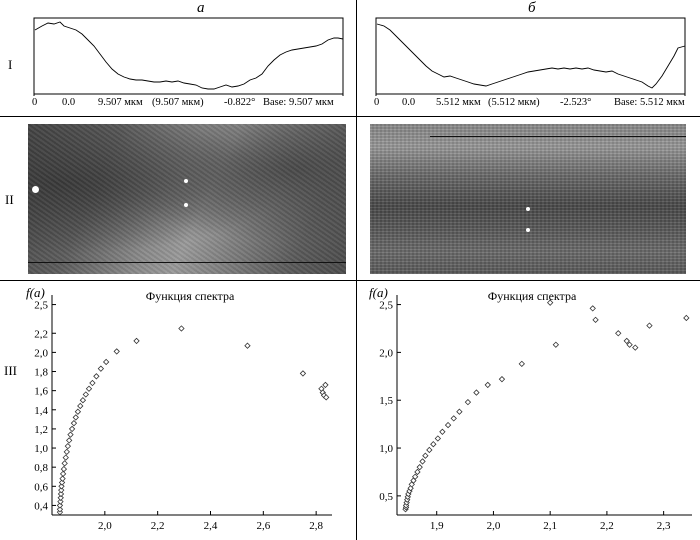 This screenshot has height=540, width=700. I want to click on chart-a-y-tick-label: 1,4, so click(41, 411).